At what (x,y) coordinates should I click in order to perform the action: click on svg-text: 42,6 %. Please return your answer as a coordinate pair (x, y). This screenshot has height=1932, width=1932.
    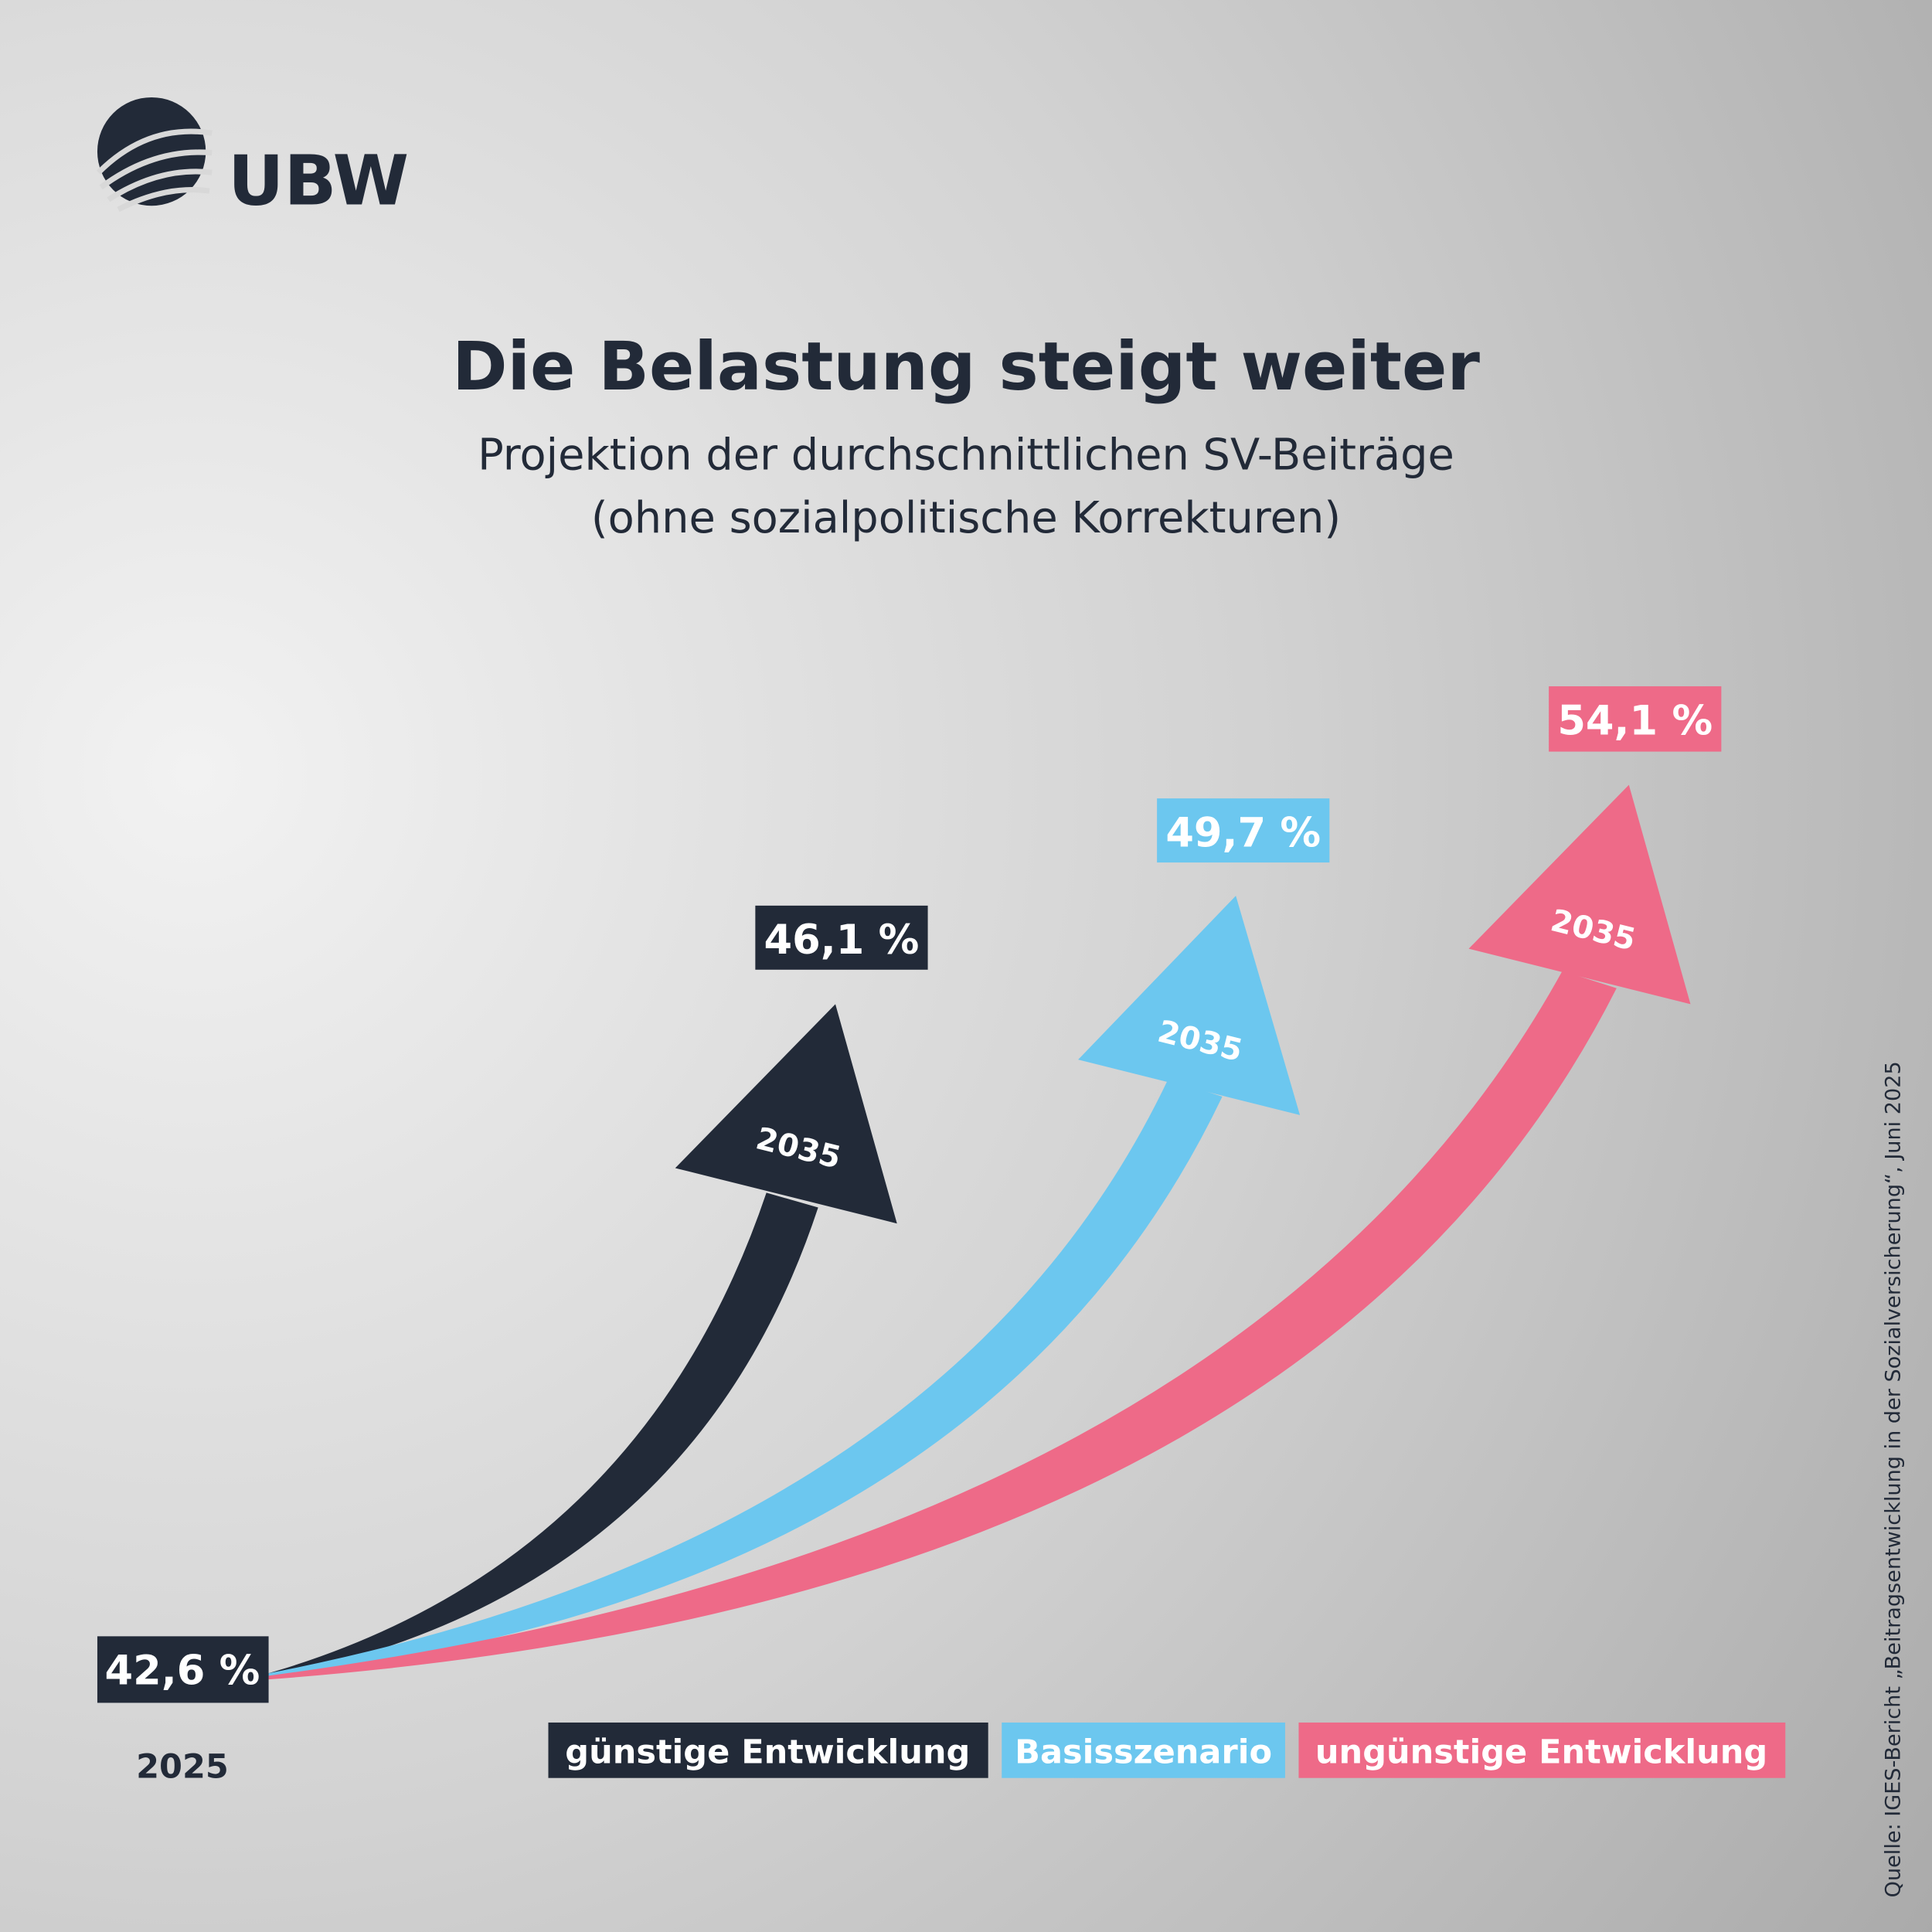
    Looking at the image, I should click on (183, 1671).